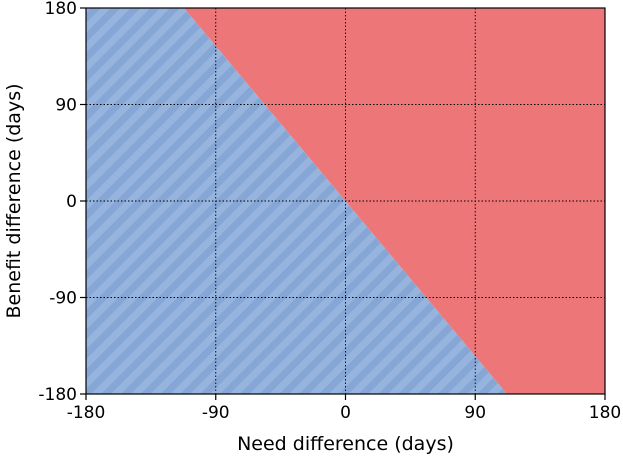 The height and width of the screenshot is (460, 623). What do you see at coordinates (475, 413) in the screenshot?
I see `x-tick-label: 90` at bounding box center [475, 413].